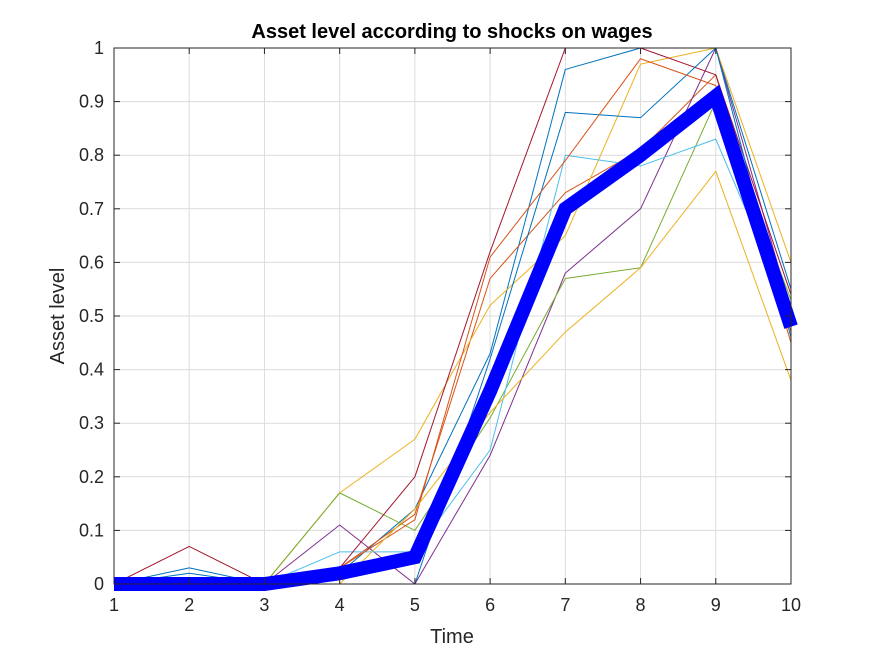  Describe the element at coordinates (91, 423) in the screenshot. I see `y-tick-label: 0.3` at that location.